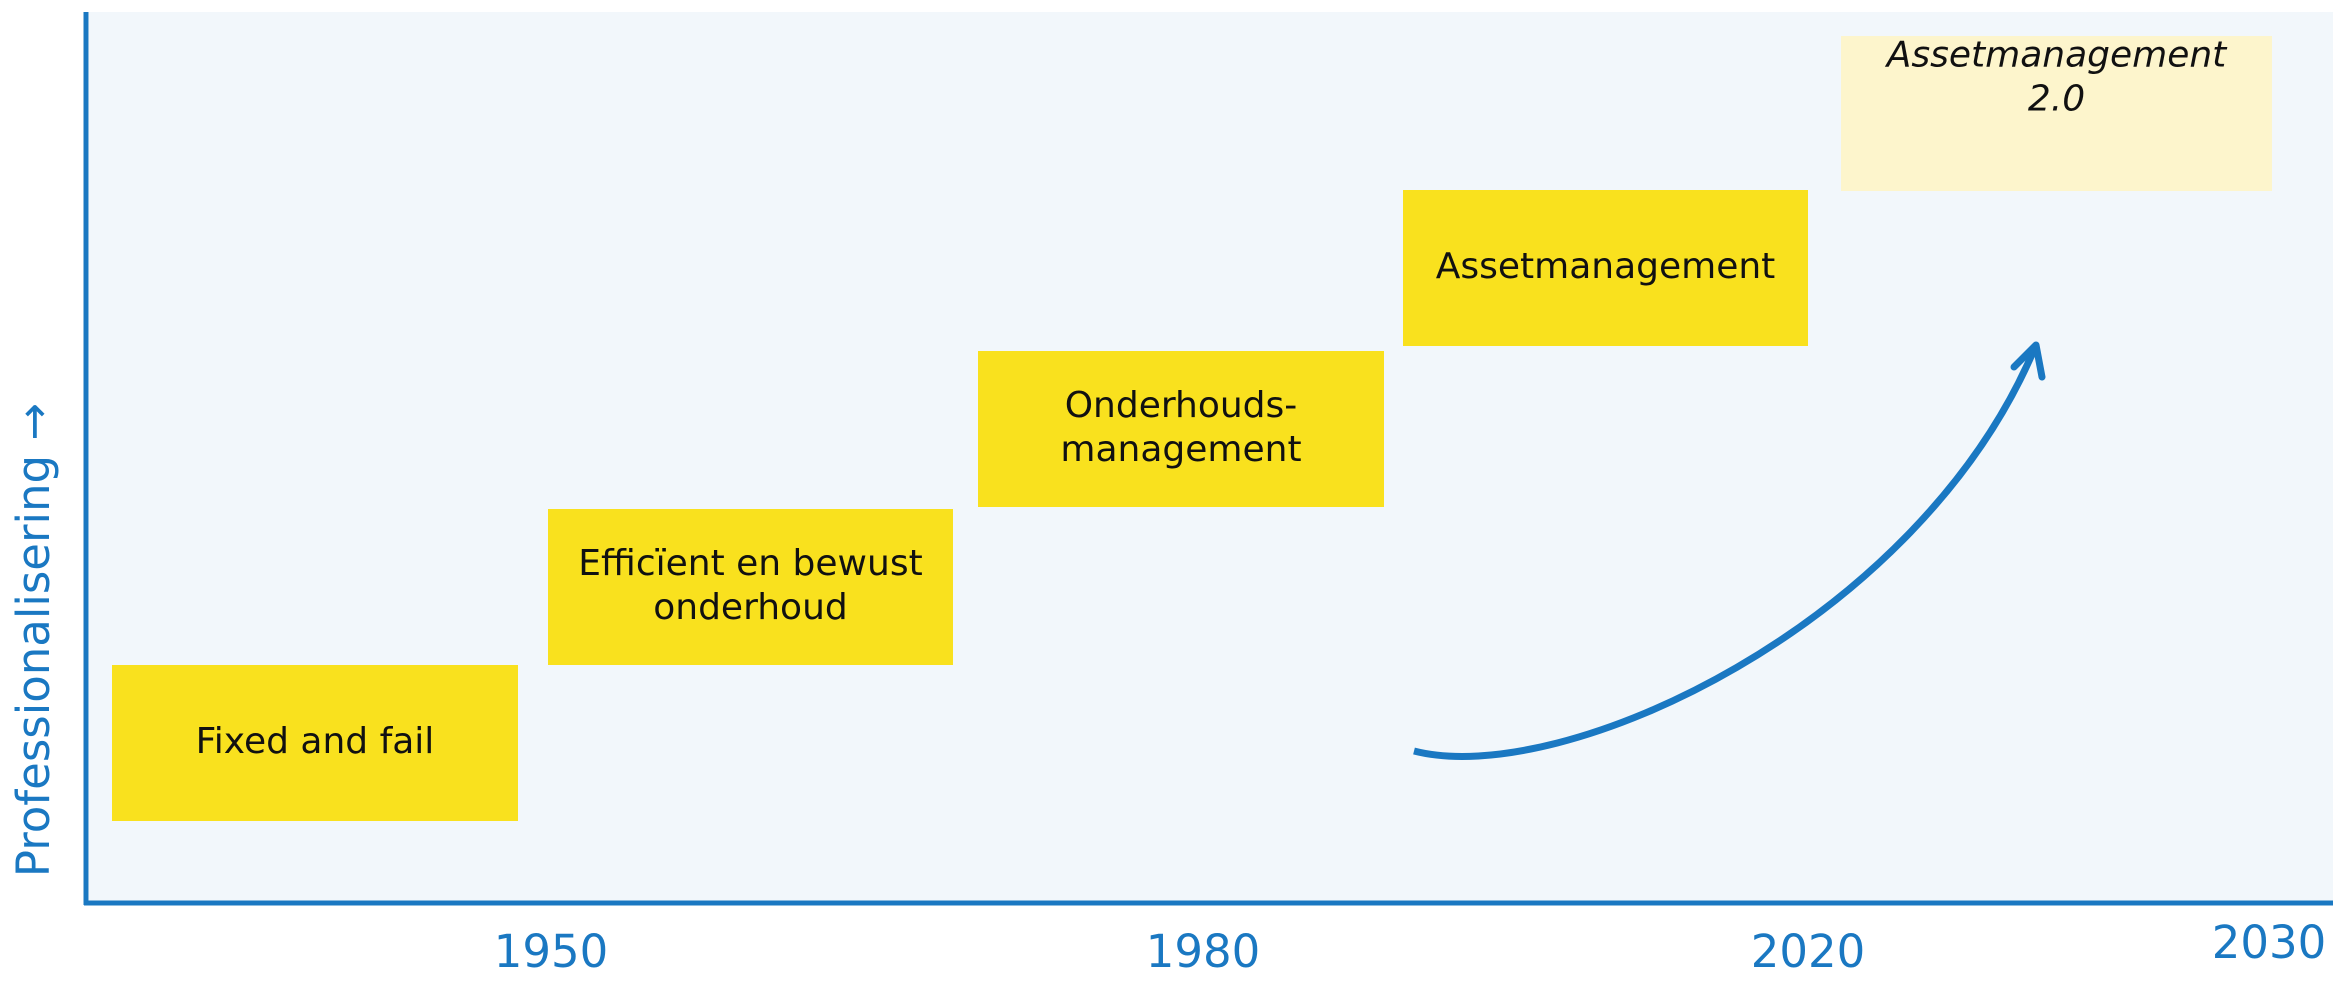 This screenshot has width=2333, height=981. I want to click on arrow-head, so click(2028, 361).